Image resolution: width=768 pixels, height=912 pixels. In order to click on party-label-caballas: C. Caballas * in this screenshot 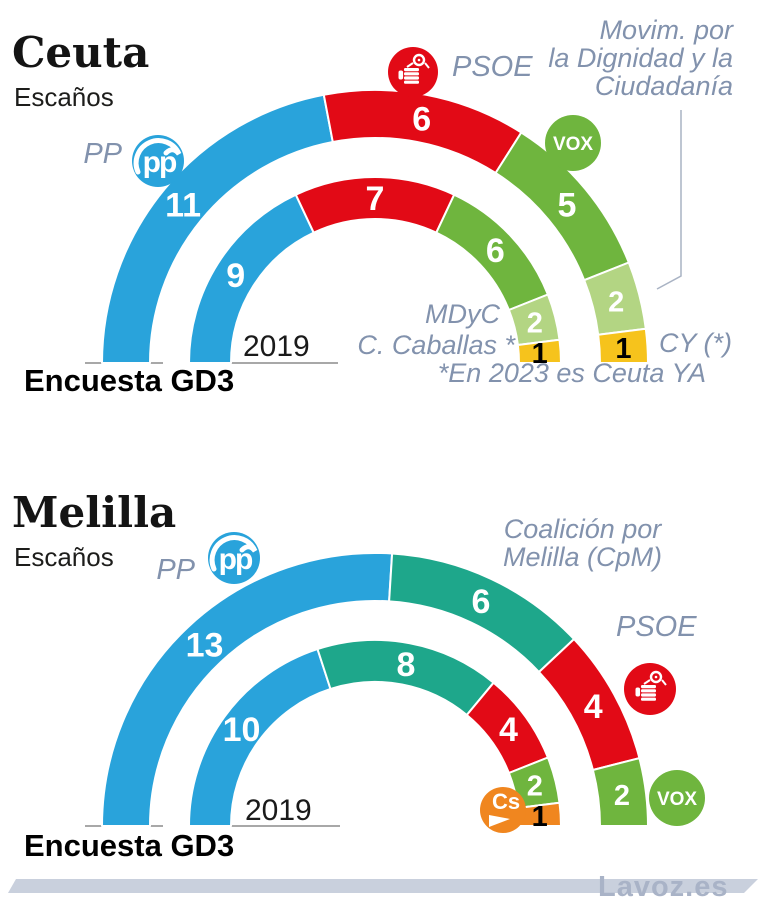, I will do `click(436, 345)`.